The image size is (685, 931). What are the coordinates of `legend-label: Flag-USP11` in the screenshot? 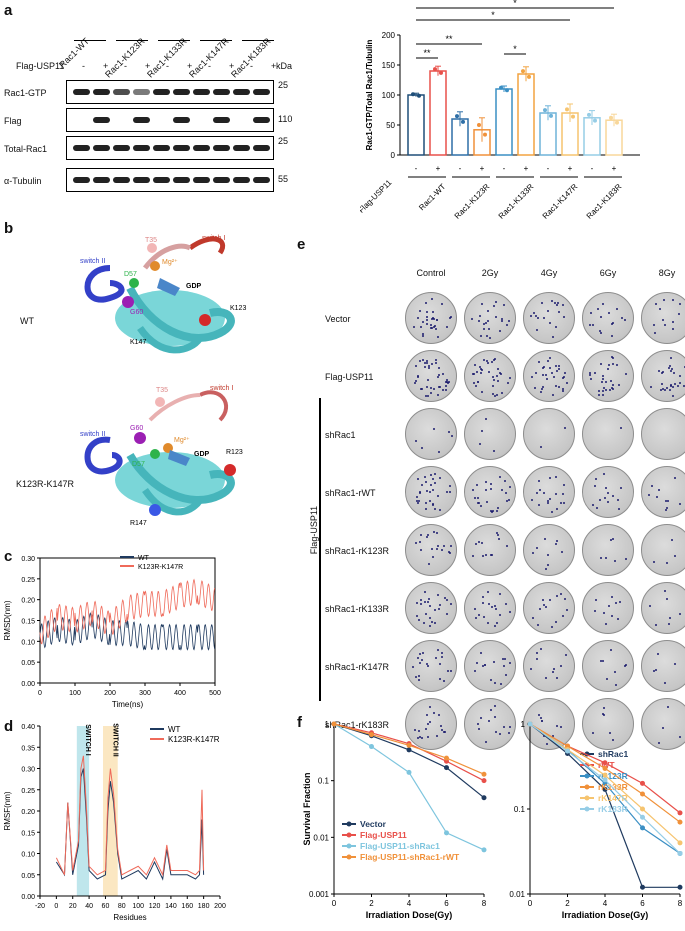 It's located at (383, 835).